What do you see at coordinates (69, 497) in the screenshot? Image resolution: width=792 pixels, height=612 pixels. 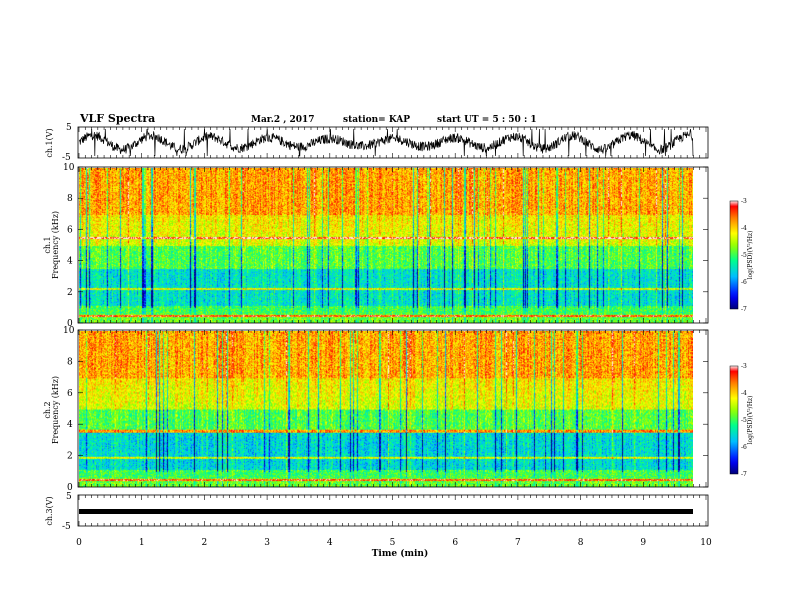 I see `ch3-ytick-top: 5` at bounding box center [69, 497].